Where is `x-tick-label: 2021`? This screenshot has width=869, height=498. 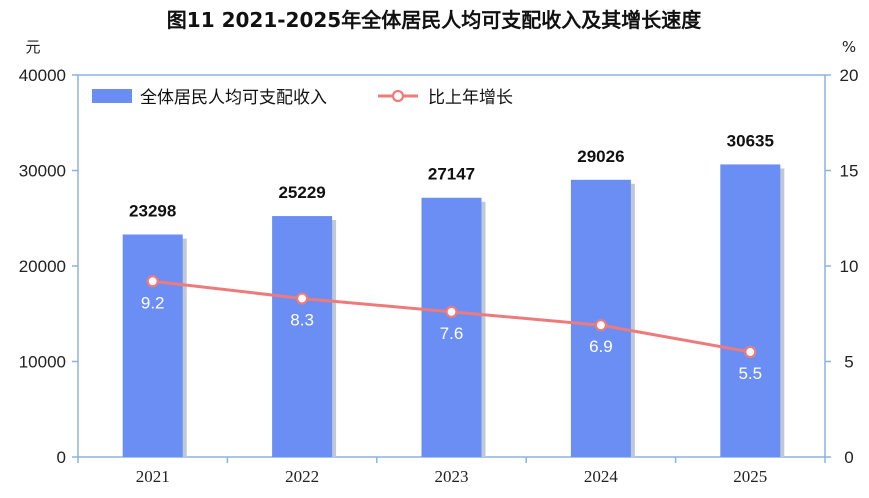
x-tick-label: 2021 is located at coordinates (153, 476).